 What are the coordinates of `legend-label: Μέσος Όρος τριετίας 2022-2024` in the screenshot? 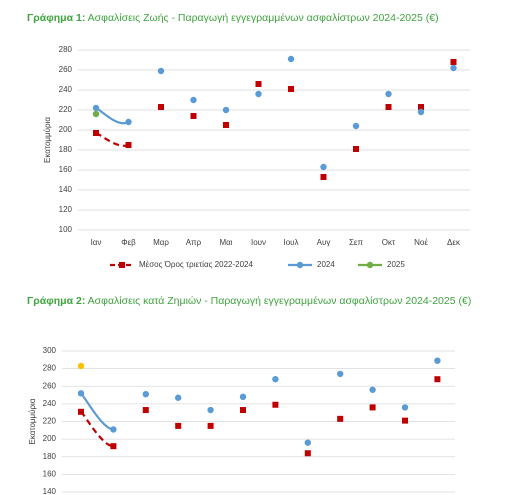 It's located at (196, 264).